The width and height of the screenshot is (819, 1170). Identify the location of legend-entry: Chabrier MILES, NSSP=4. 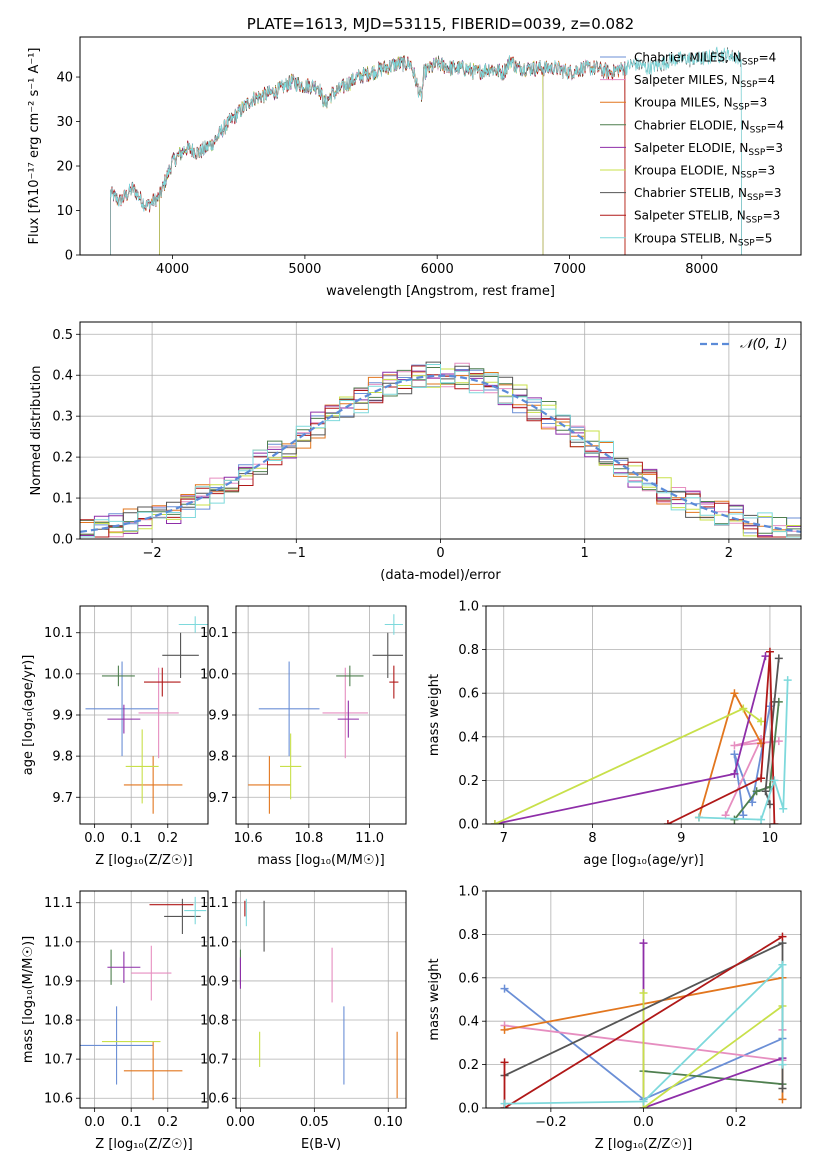
(705, 59).